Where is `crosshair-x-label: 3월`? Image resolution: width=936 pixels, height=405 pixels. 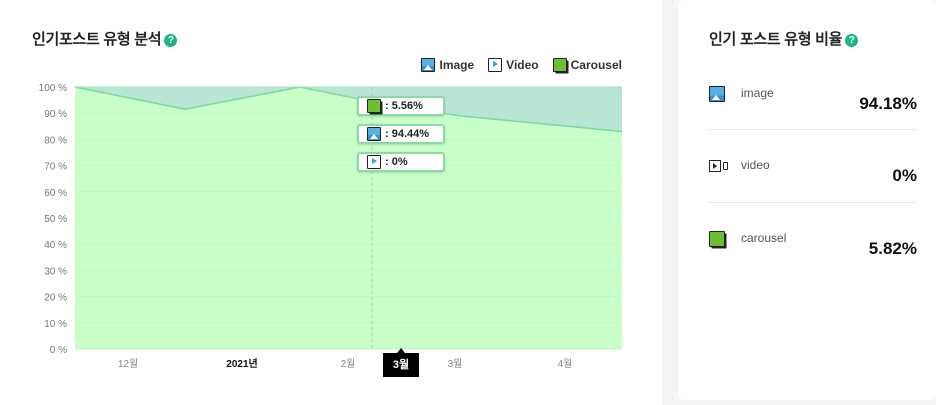
crosshair-x-label: 3월 is located at coordinates (401, 362).